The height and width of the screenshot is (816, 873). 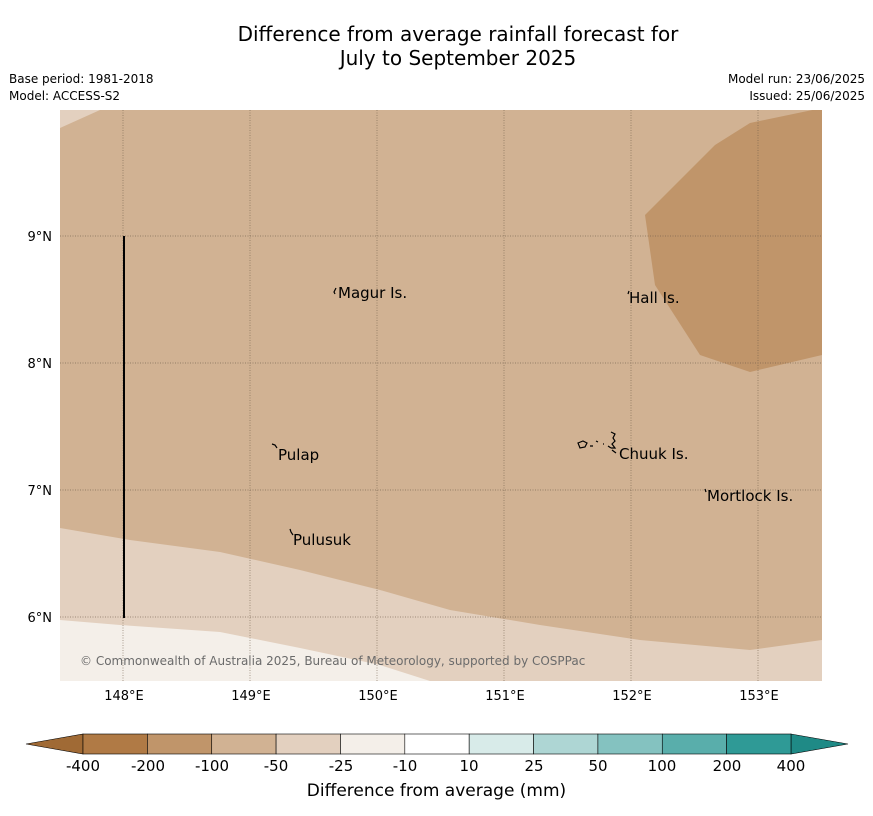 I want to click on lat-axis-labels: 9°N 8°N 7°N 6°N, so click(x=40, y=428).